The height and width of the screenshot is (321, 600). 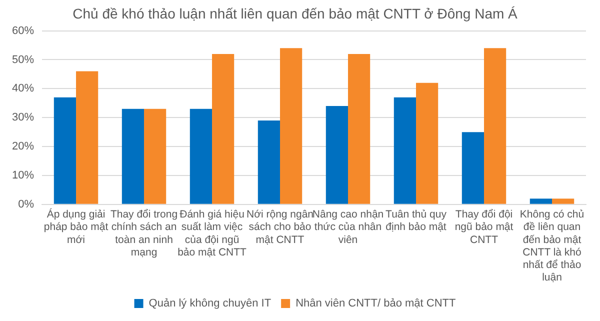 I want to click on x-tick-label: Nâng cao nhận thức của nhân viên, so click(x=348, y=227).